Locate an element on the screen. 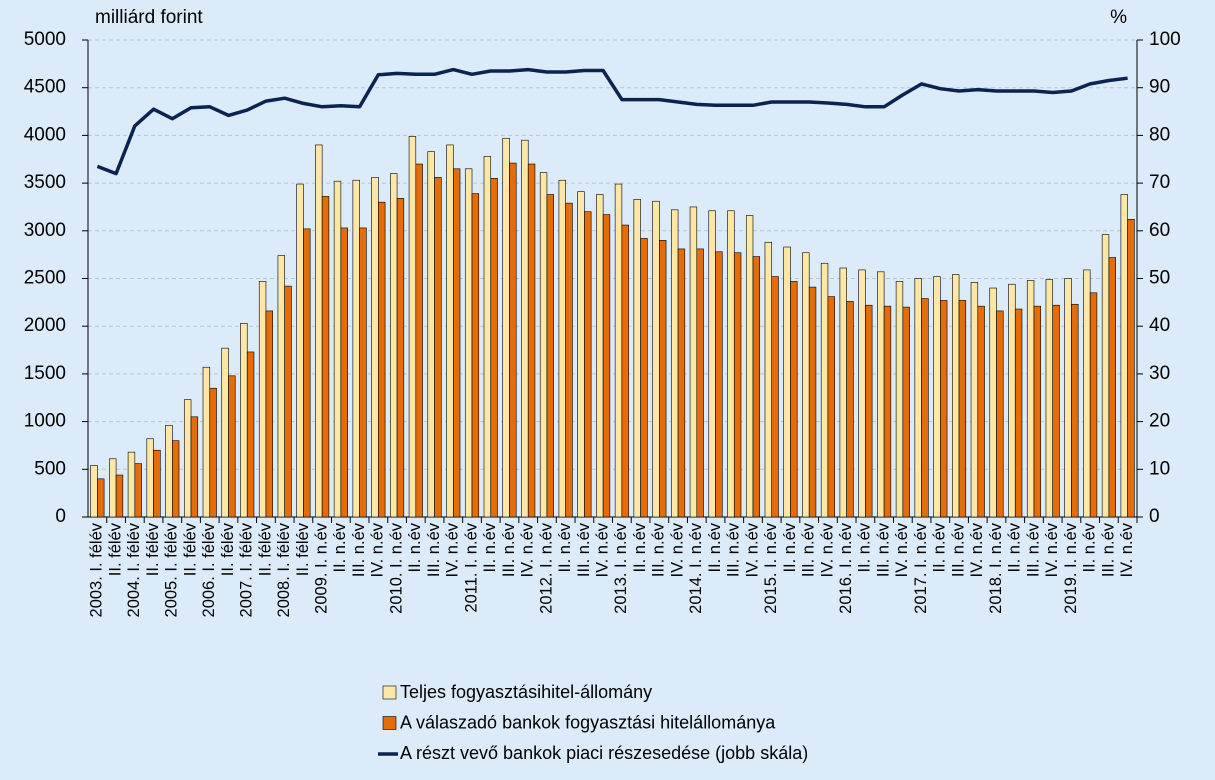 The image size is (1215, 780). y2-tick-label: 60 is located at coordinates (1159, 230).